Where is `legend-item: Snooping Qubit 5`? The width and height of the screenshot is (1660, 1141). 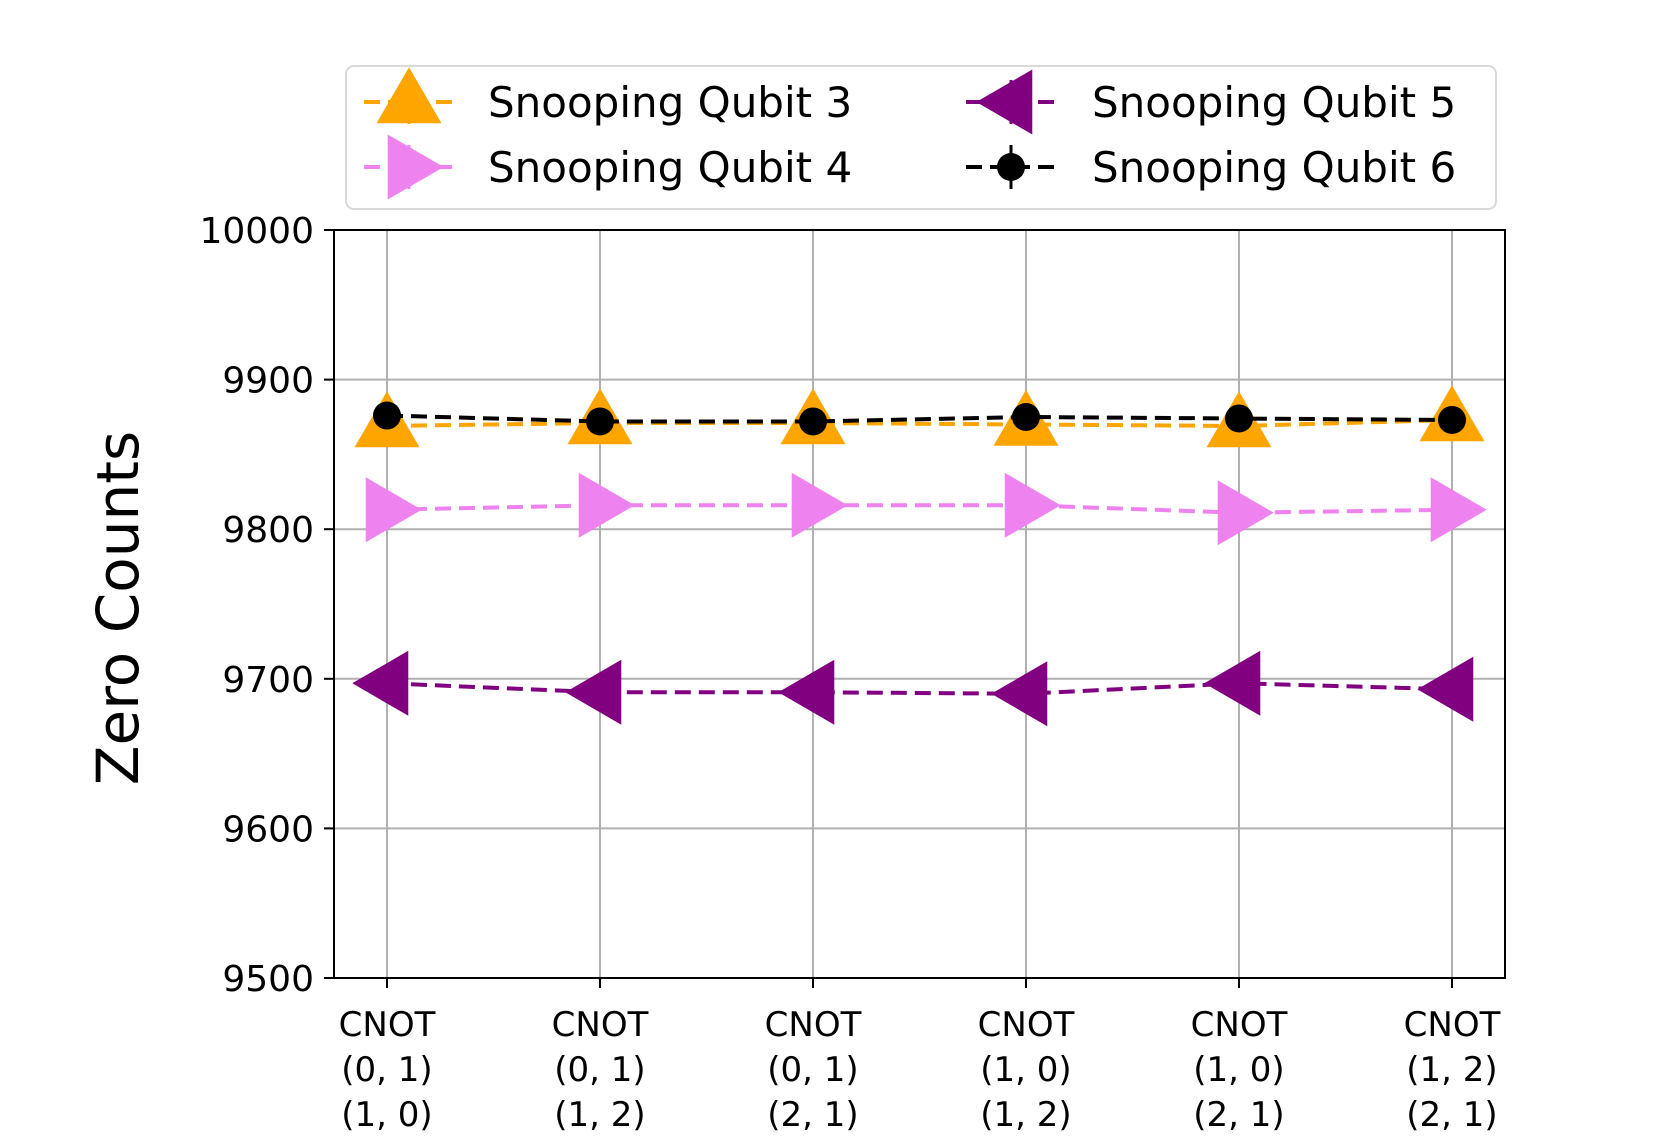 legend-item: Snooping Qubit 5 is located at coordinates (1211, 102).